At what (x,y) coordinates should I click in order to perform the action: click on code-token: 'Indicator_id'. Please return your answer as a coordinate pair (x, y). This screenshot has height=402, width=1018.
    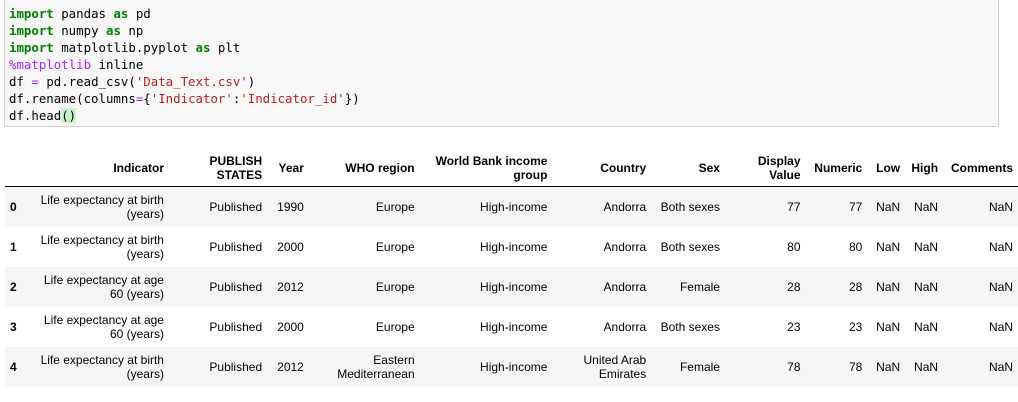
    Looking at the image, I should click on (292, 98).